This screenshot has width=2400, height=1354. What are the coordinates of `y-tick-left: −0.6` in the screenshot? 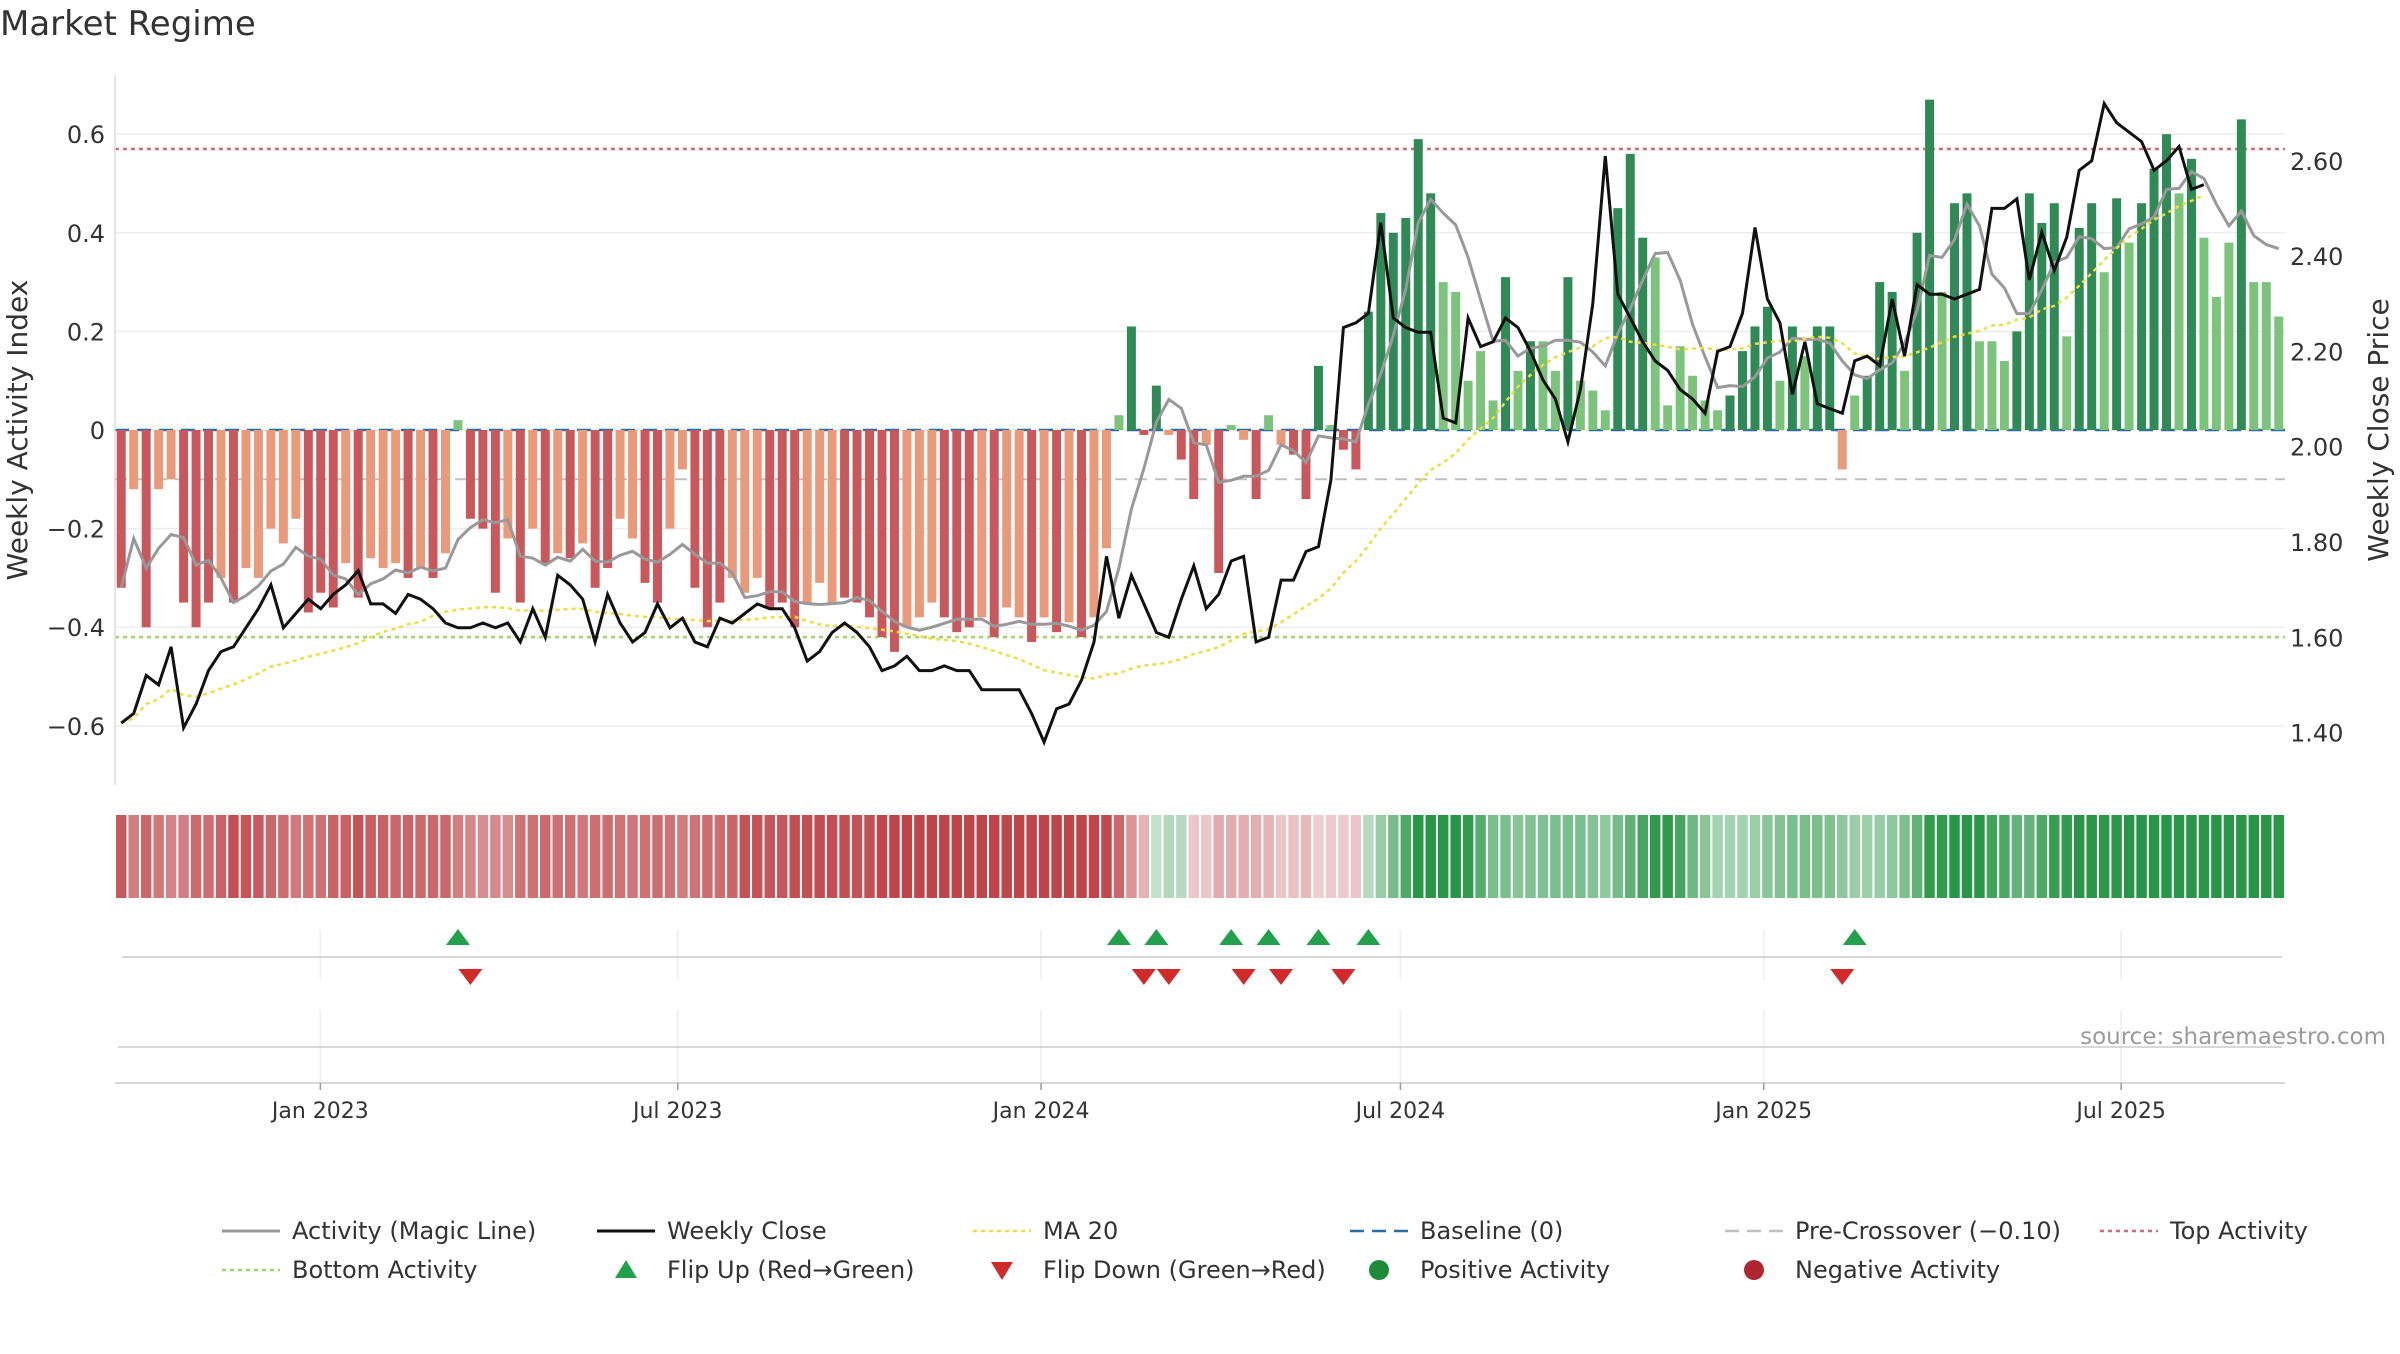 It's located at (76, 727).